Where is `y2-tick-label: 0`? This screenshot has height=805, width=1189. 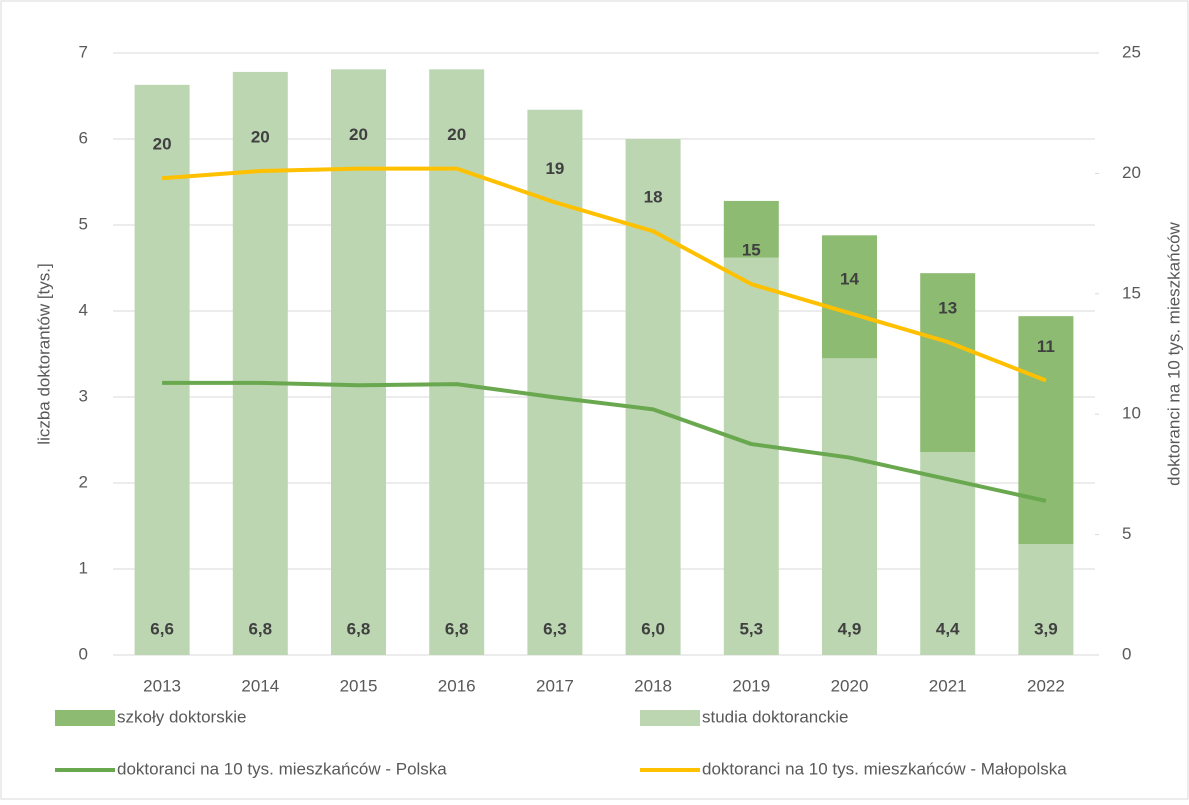 y2-tick-label: 0 is located at coordinates (1126, 653).